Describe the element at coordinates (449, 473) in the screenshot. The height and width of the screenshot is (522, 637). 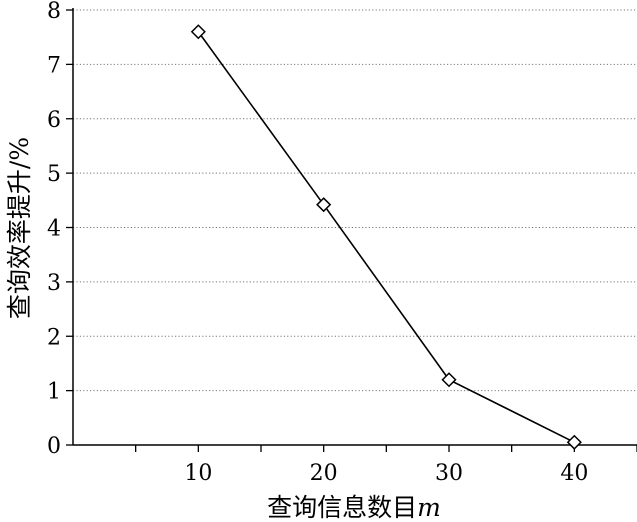
I see `x-tick-label: 30` at that location.